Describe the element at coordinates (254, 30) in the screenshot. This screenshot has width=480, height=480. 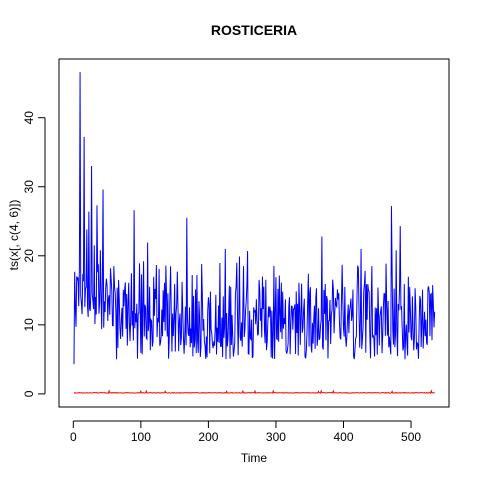
I see `chart-title: ROSTICERIA` at that location.